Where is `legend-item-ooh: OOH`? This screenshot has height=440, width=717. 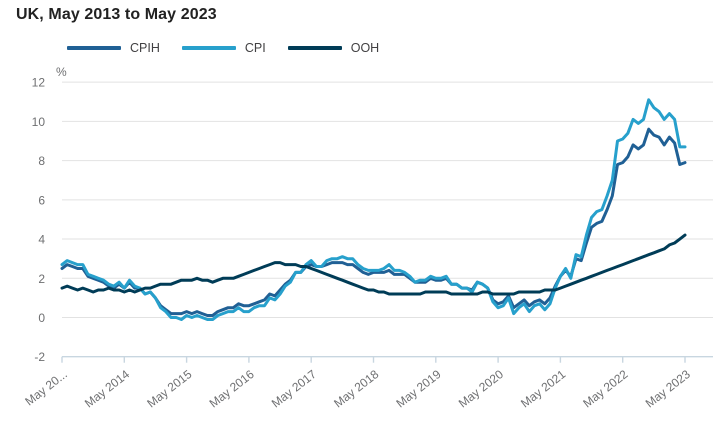
legend-item-ooh: OOH is located at coordinates (333, 48).